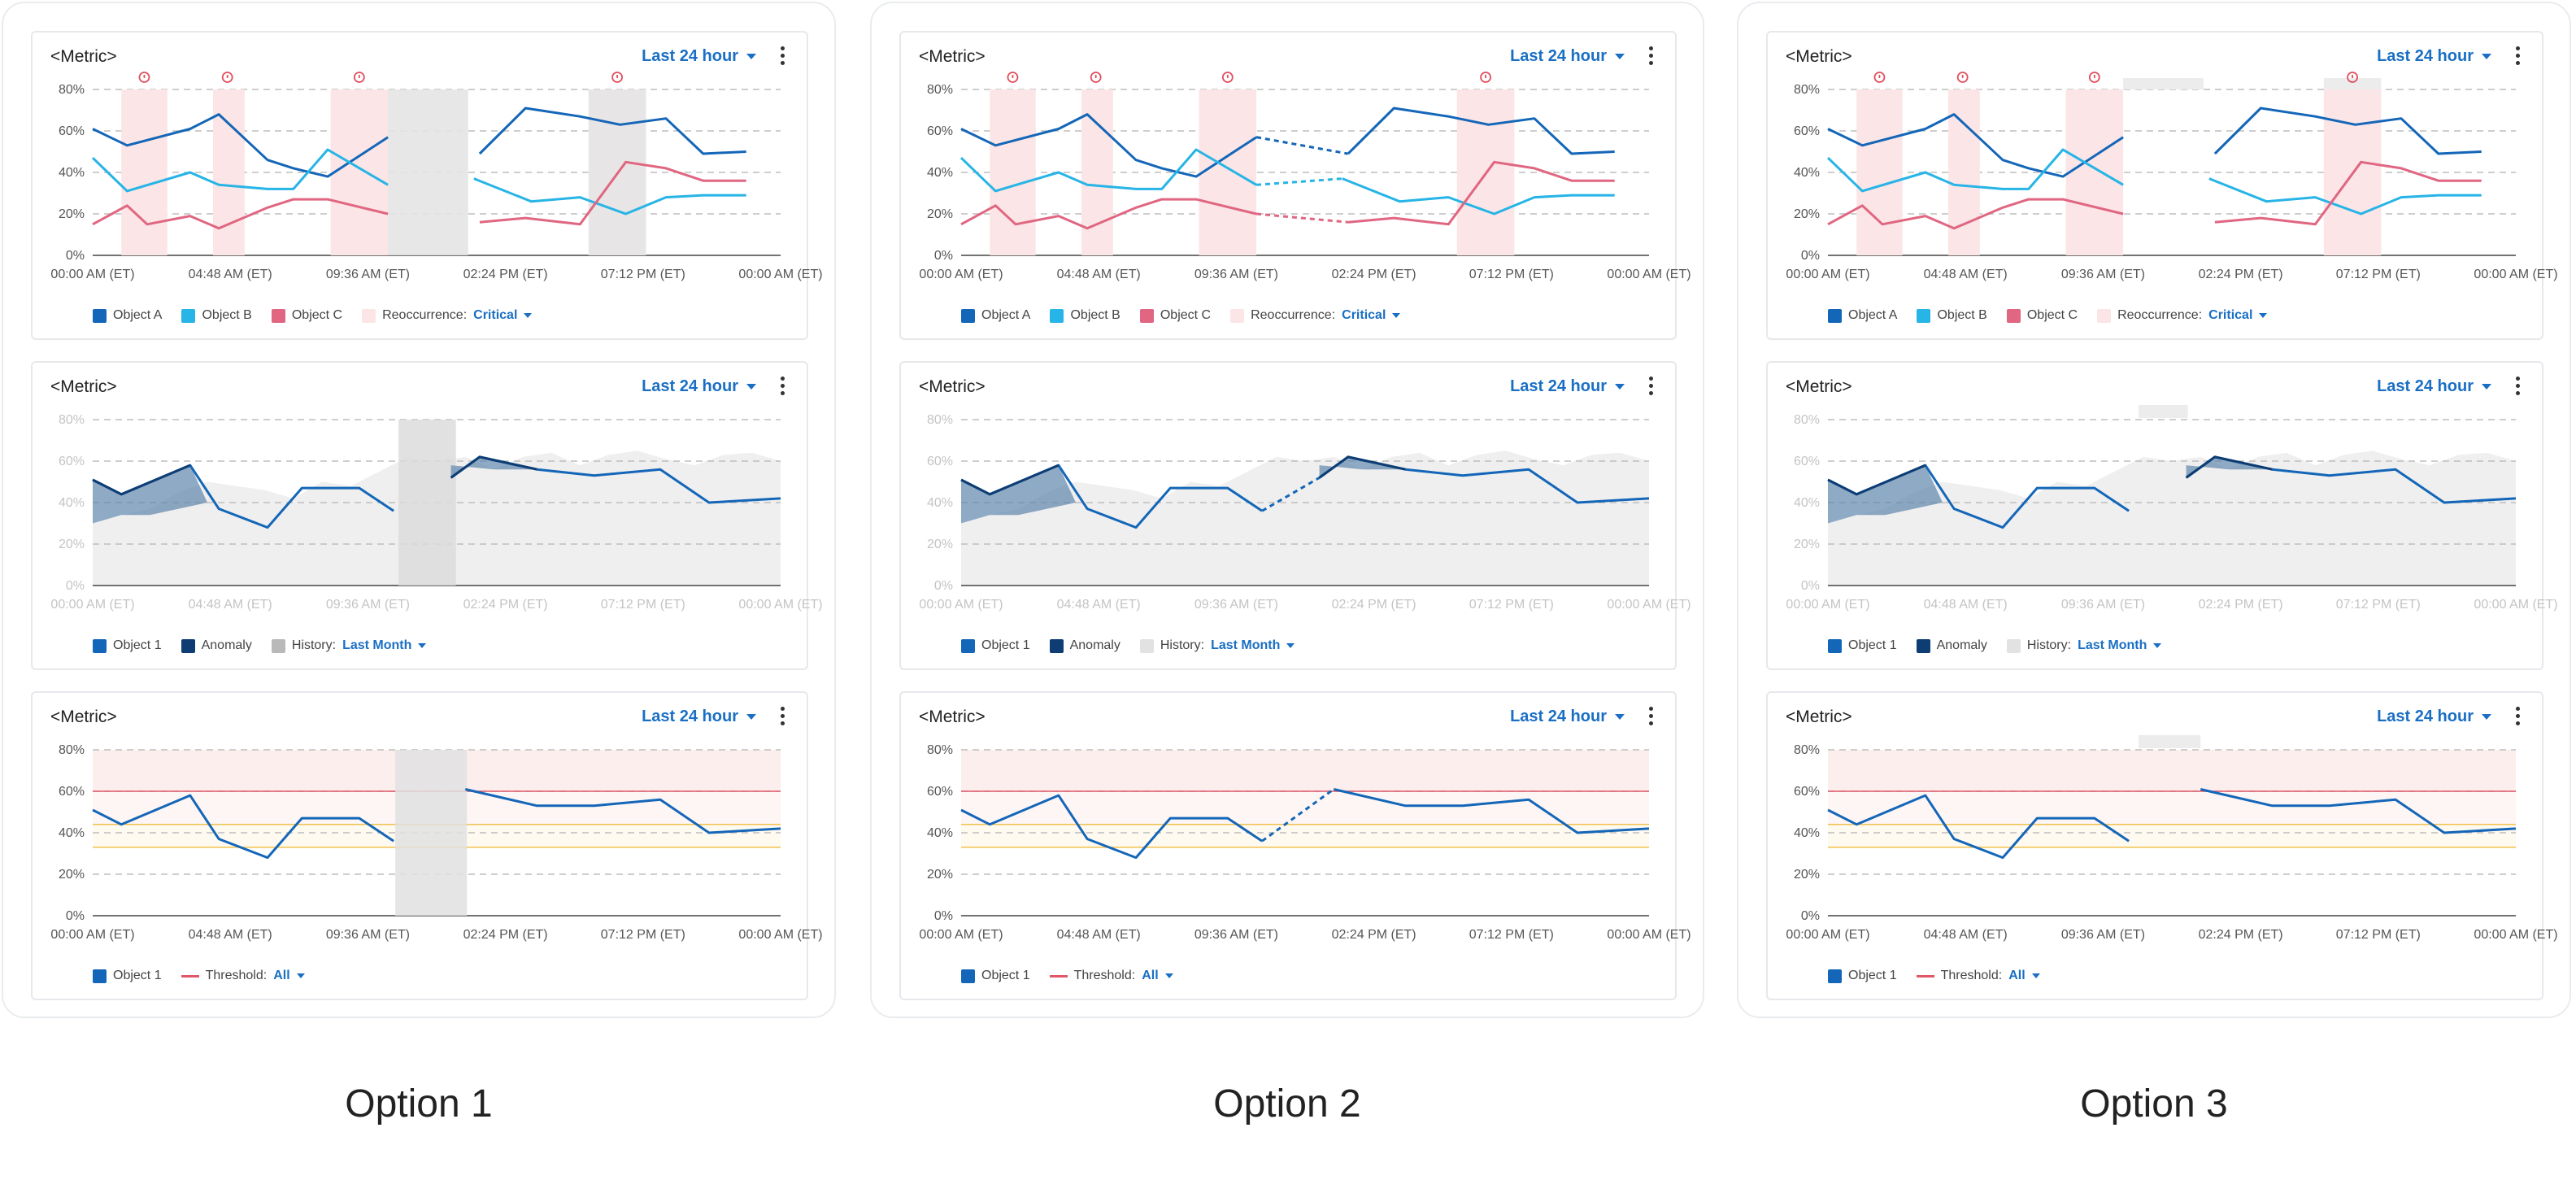  Describe the element at coordinates (1807, 503) in the screenshot. I see `y-tick-label: 40%` at that location.